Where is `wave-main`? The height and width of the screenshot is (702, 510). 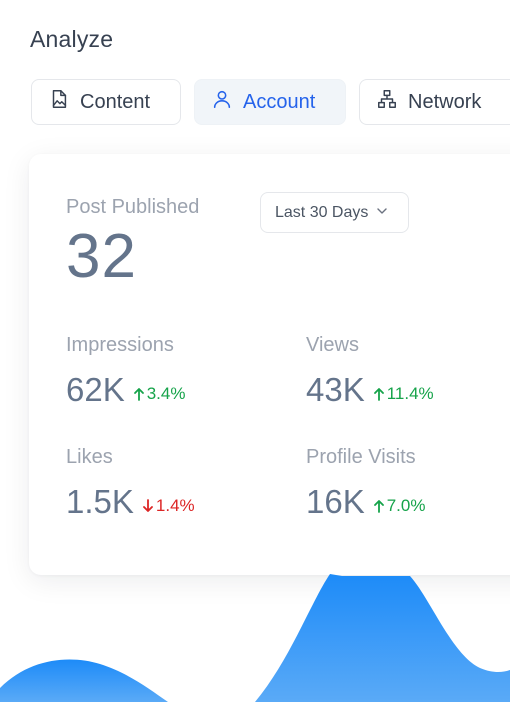 wave-main is located at coordinates (382, 638).